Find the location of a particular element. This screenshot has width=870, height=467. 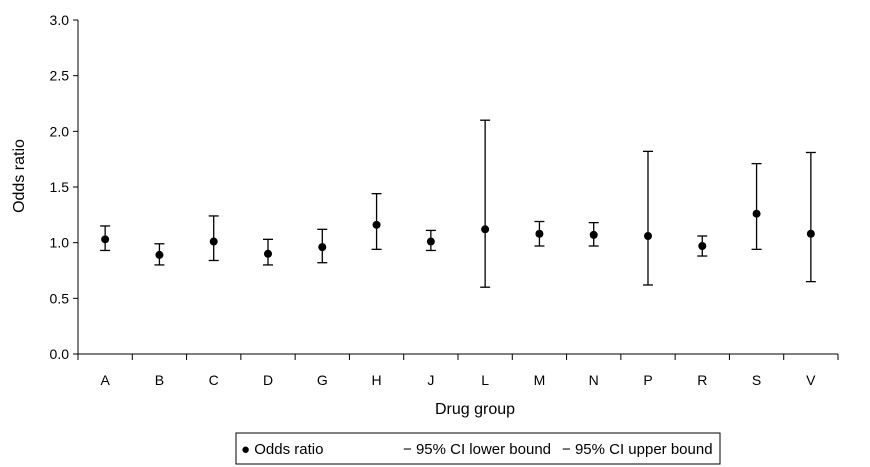

error-bar-N is located at coordinates (593, 234).